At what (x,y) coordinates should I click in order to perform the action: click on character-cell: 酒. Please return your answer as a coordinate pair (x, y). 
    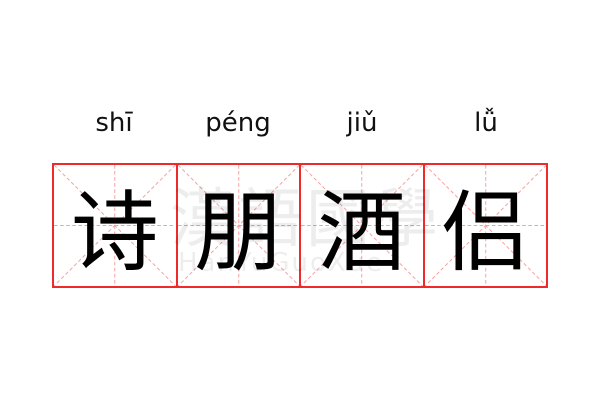
    Looking at the image, I should click on (363, 225).